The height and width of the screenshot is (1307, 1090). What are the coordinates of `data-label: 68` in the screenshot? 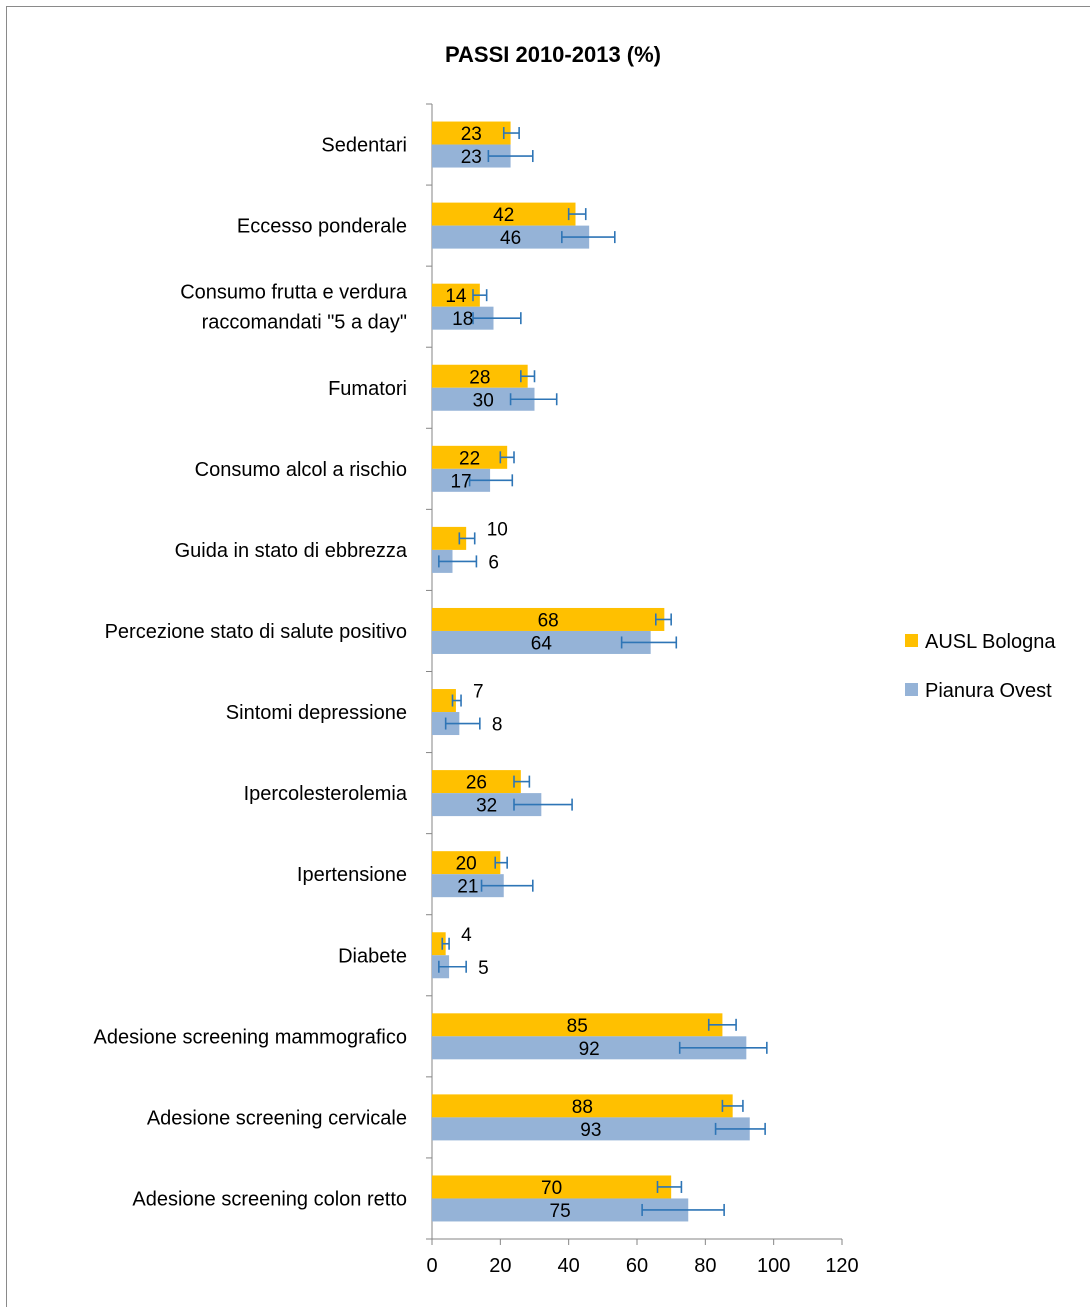 It's located at (548, 620).